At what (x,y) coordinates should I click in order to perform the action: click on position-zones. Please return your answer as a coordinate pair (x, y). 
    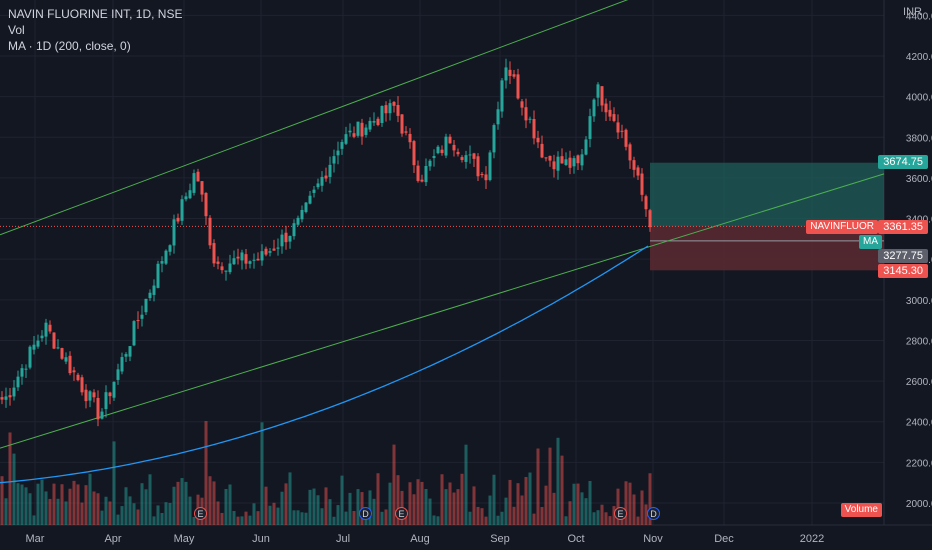
    Looking at the image, I should click on (767, 216).